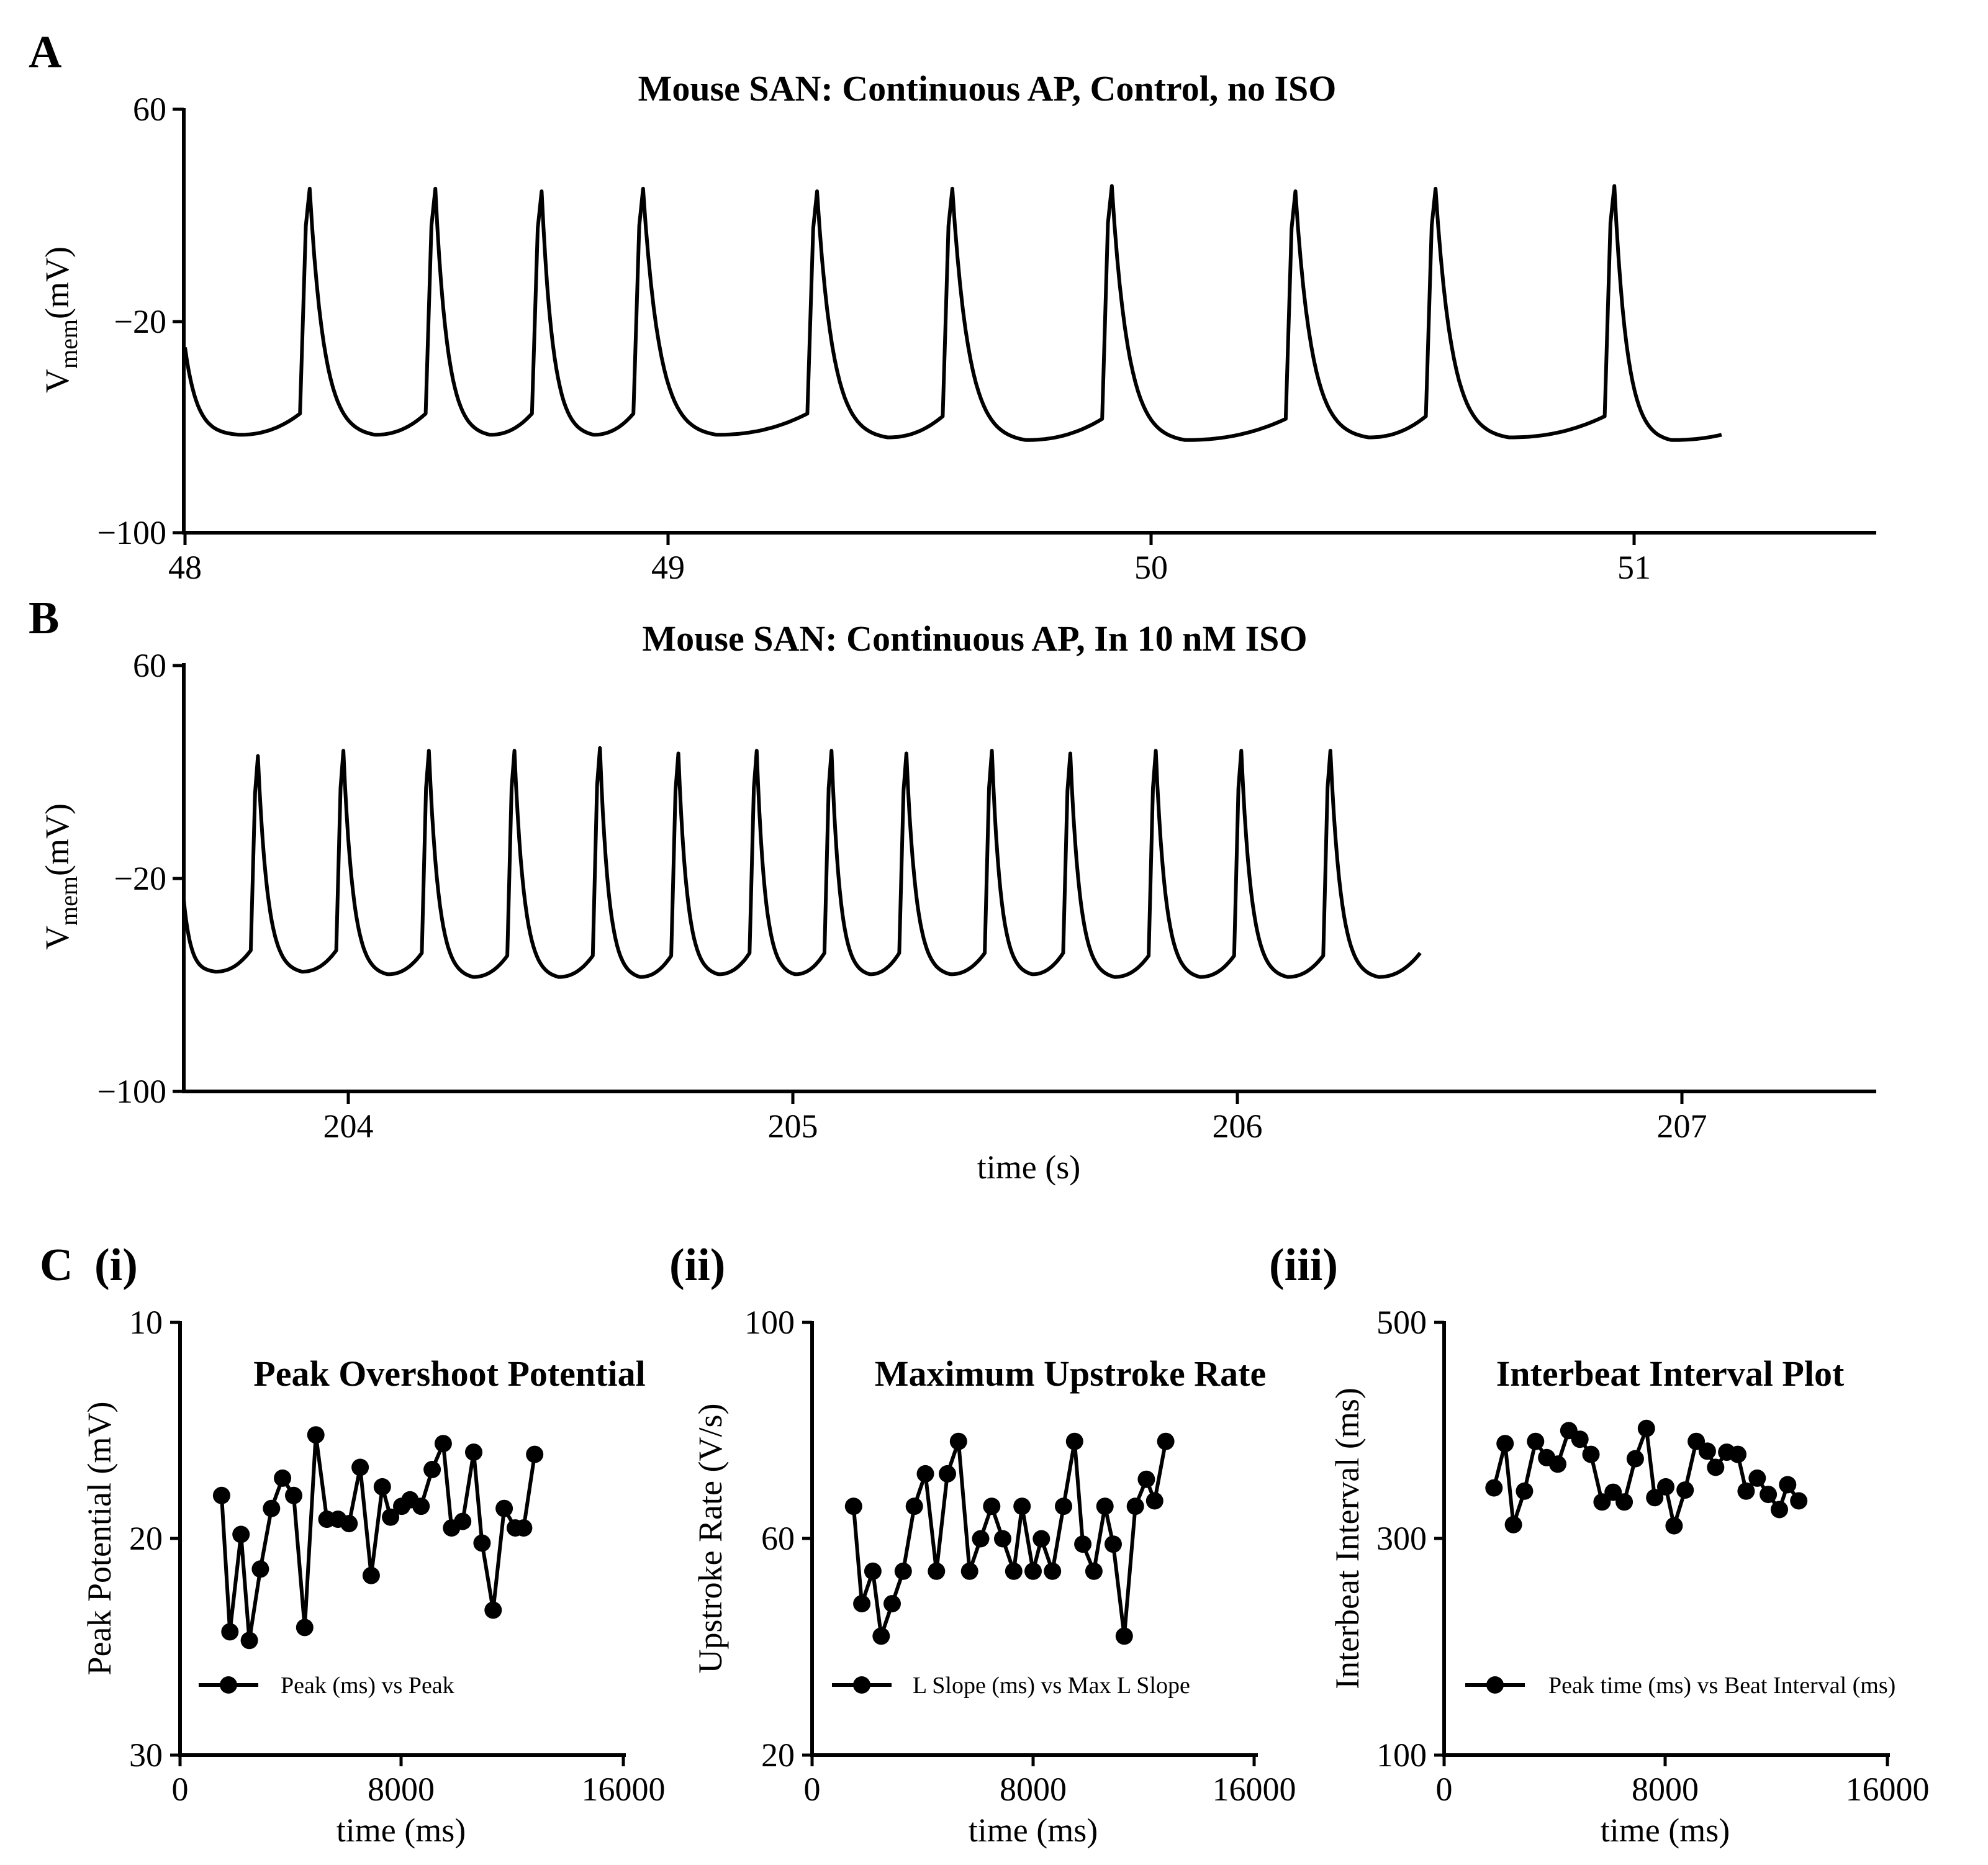 The width and height of the screenshot is (1988, 1865). I want to click on chart-a-y-label-unit: (mV), so click(57, 283).